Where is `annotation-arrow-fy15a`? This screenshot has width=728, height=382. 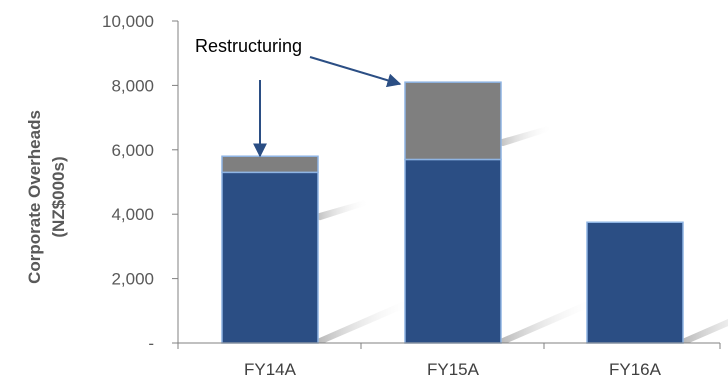
annotation-arrow-fy15a is located at coordinates (355, 72).